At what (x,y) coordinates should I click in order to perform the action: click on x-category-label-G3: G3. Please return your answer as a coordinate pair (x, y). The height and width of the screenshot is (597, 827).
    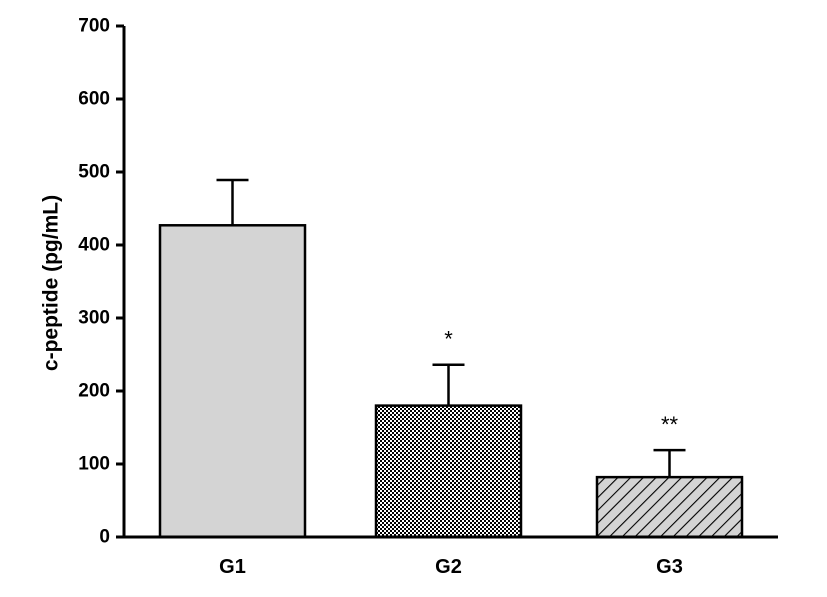
    Looking at the image, I should click on (669, 567).